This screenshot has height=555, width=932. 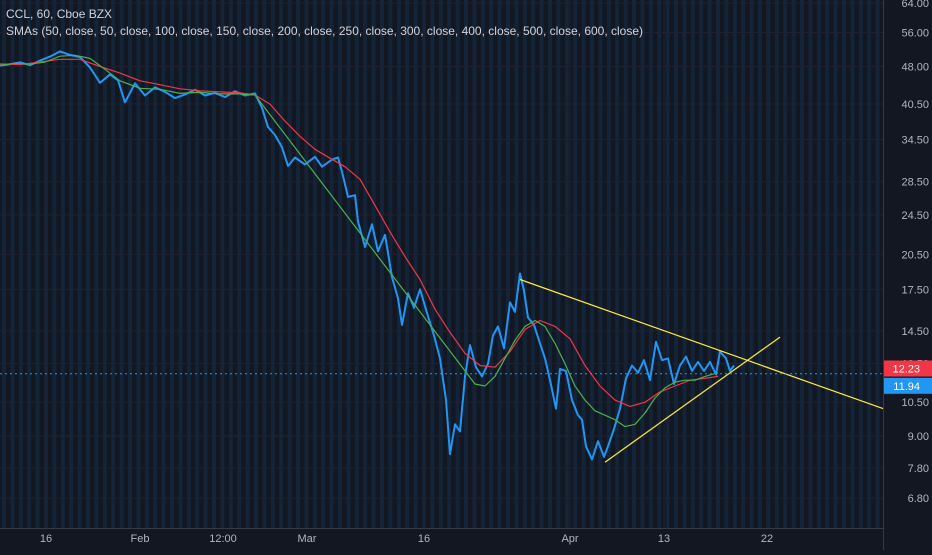 I want to click on y-tick-label: 64.00, so click(x=915, y=5).